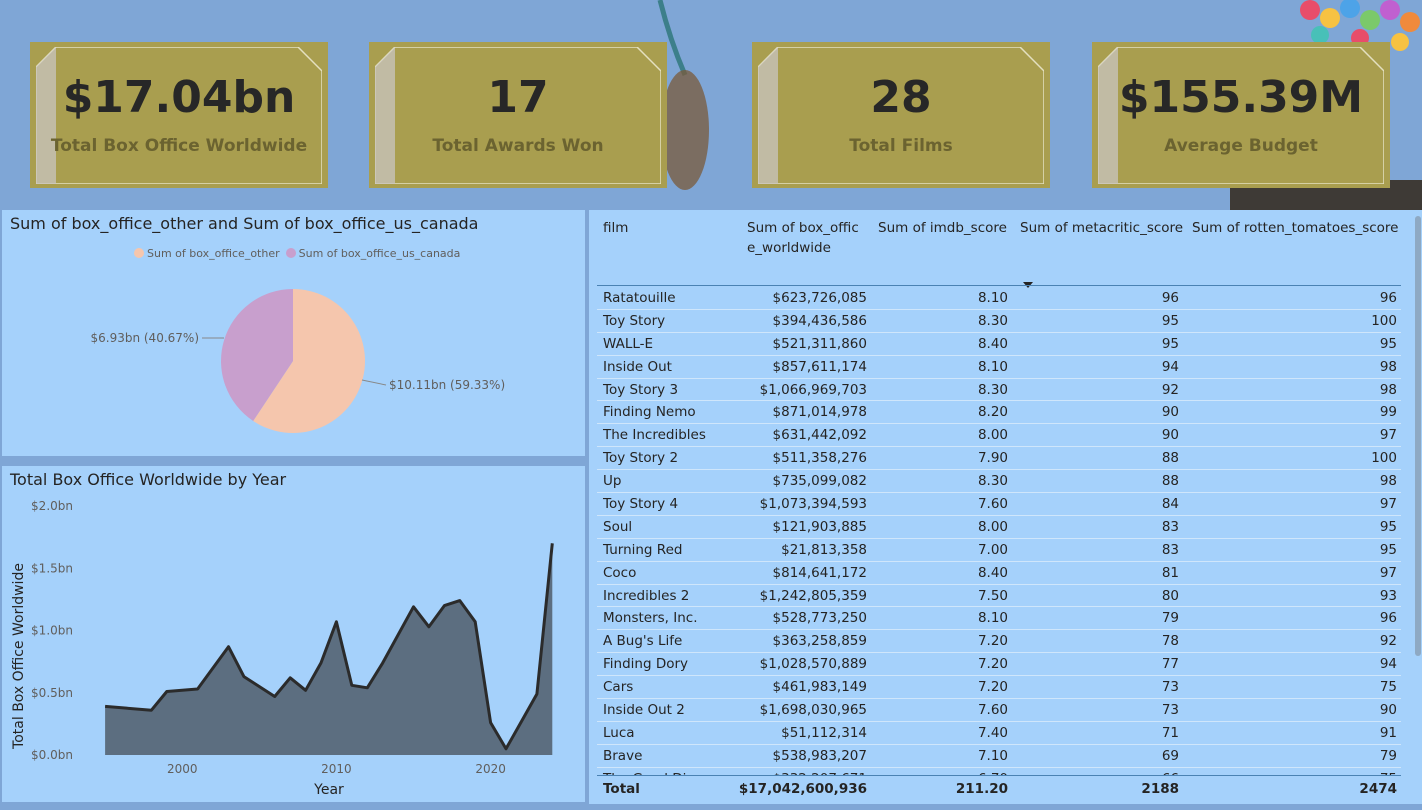 This screenshot has width=1422, height=810. I want to click on kpi-value: 17, so click(518, 97).